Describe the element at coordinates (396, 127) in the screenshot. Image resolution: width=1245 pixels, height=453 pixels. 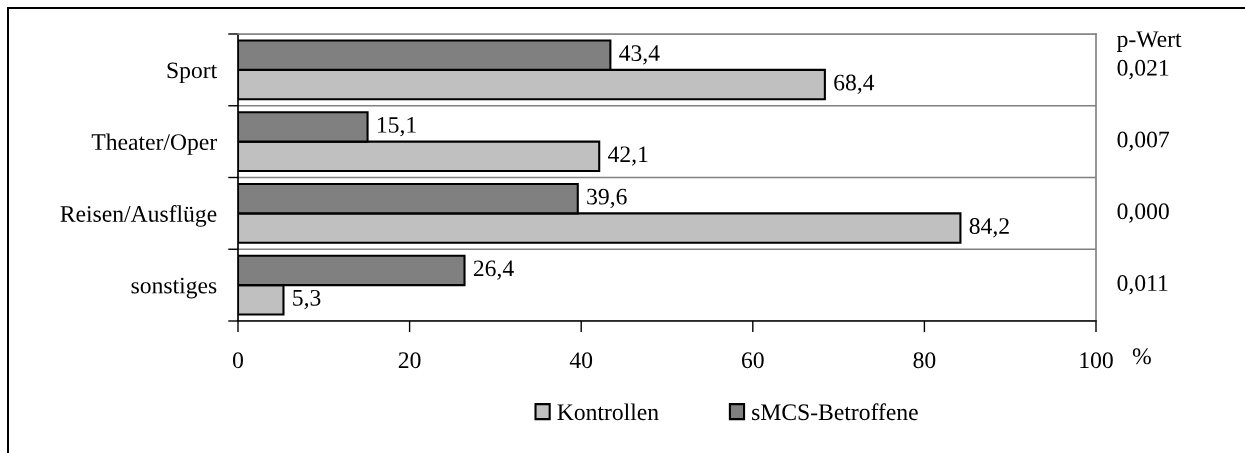
I see `data-label: 15,1` at that location.